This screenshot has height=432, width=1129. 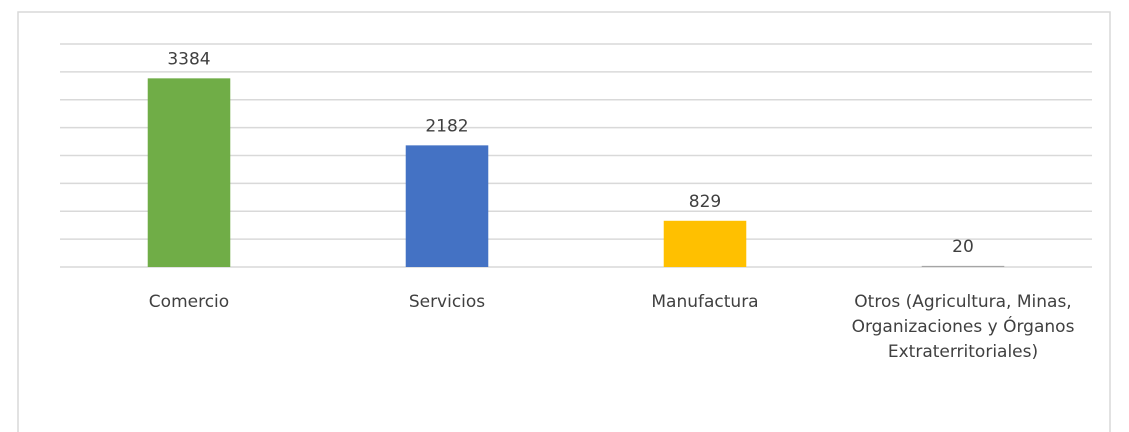 I want to click on data-label: 3384, so click(x=188, y=59).